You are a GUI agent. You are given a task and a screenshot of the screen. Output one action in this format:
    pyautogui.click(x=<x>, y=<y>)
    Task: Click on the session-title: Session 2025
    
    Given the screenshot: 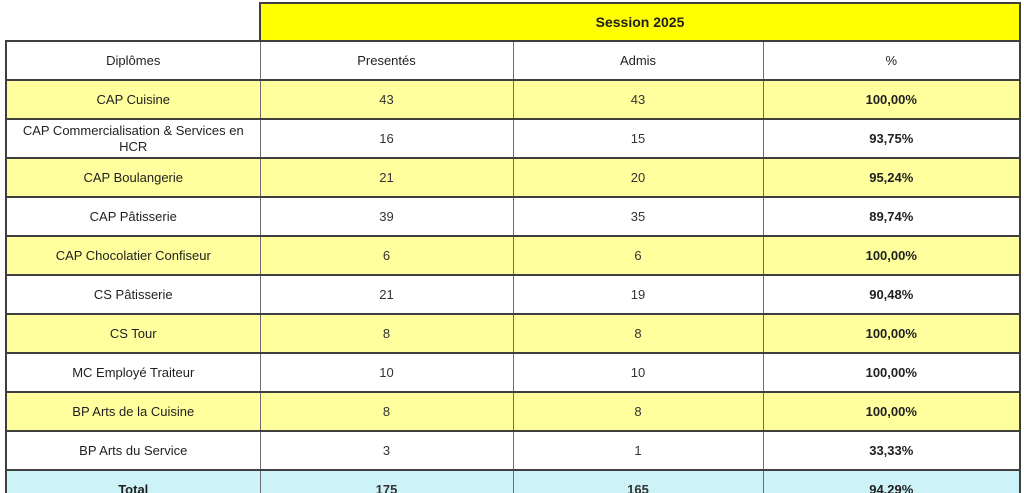 What is the action you would take?
    pyautogui.click(x=640, y=22)
    